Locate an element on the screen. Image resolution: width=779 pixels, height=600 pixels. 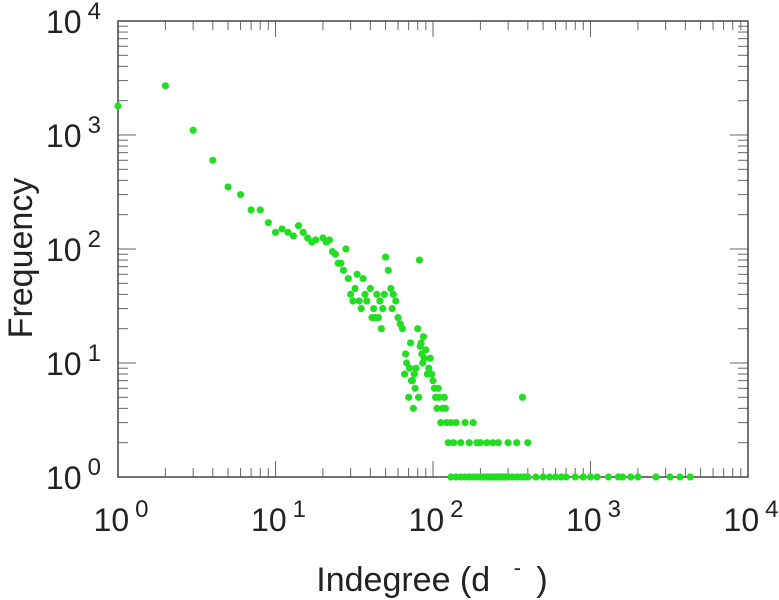
y-tick-label-exponent: 2 is located at coordinates (94, 239).